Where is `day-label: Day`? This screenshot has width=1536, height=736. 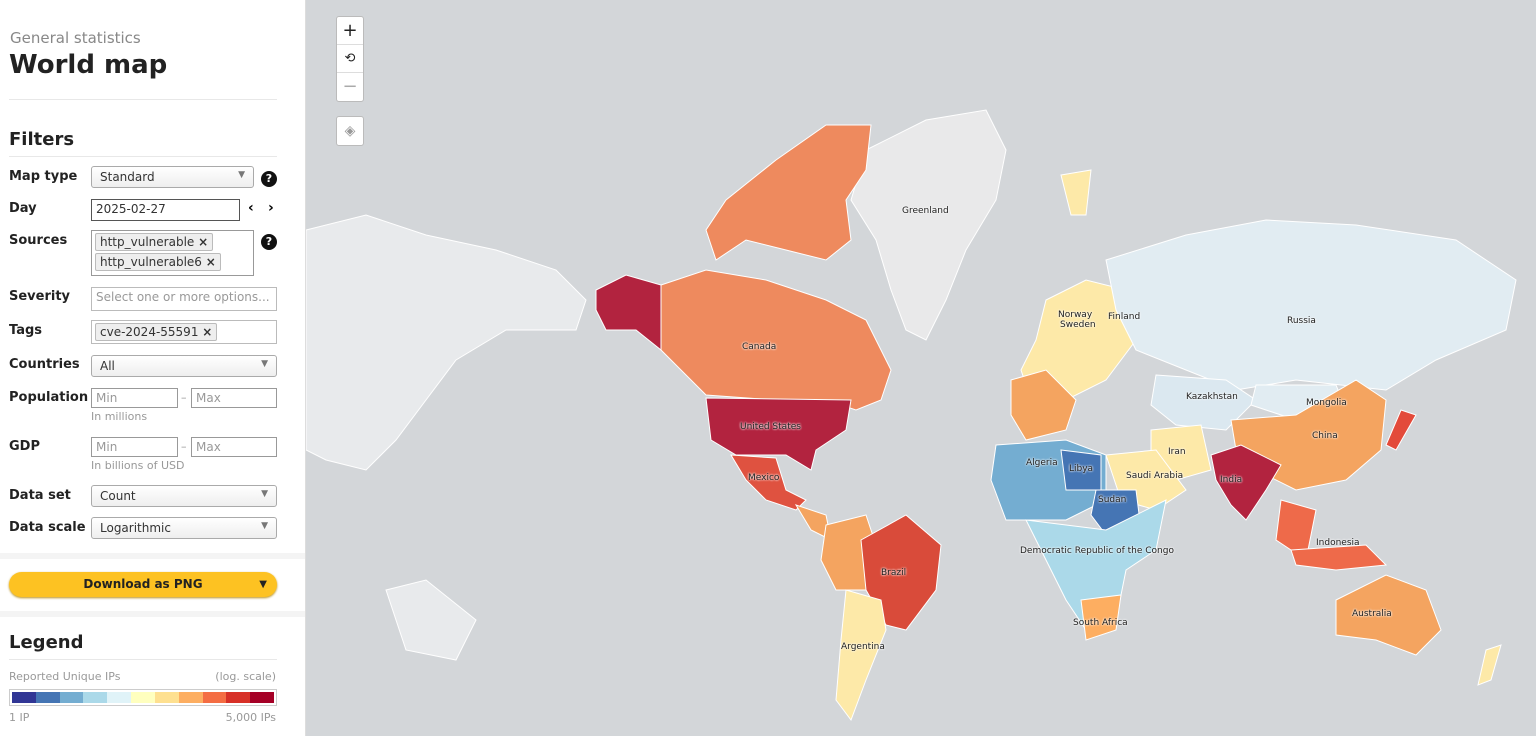
day-label: Day is located at coordinates (23, 208).